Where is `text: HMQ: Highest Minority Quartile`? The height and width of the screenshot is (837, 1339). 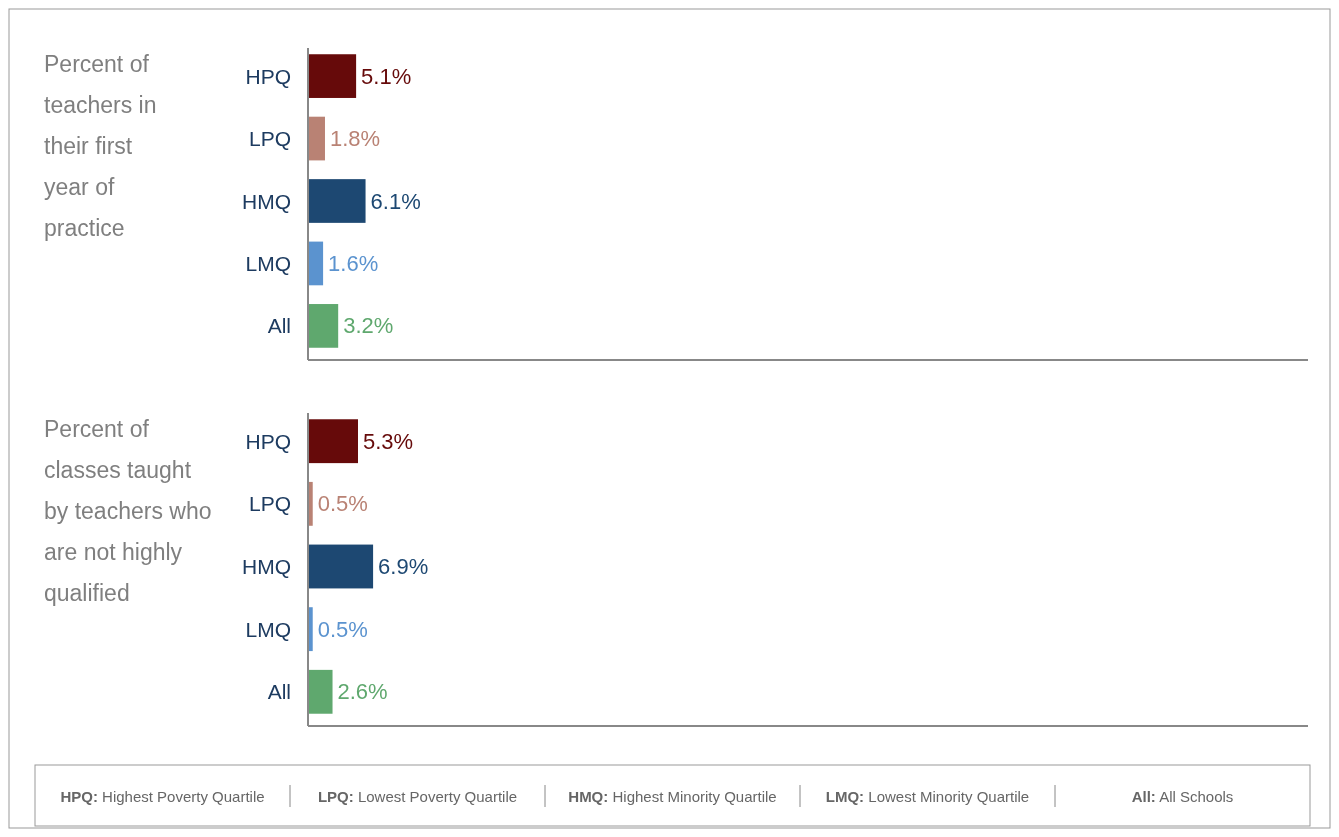 text: HMQ: Highest Minority Quartile is located at coordinates (672, 795).